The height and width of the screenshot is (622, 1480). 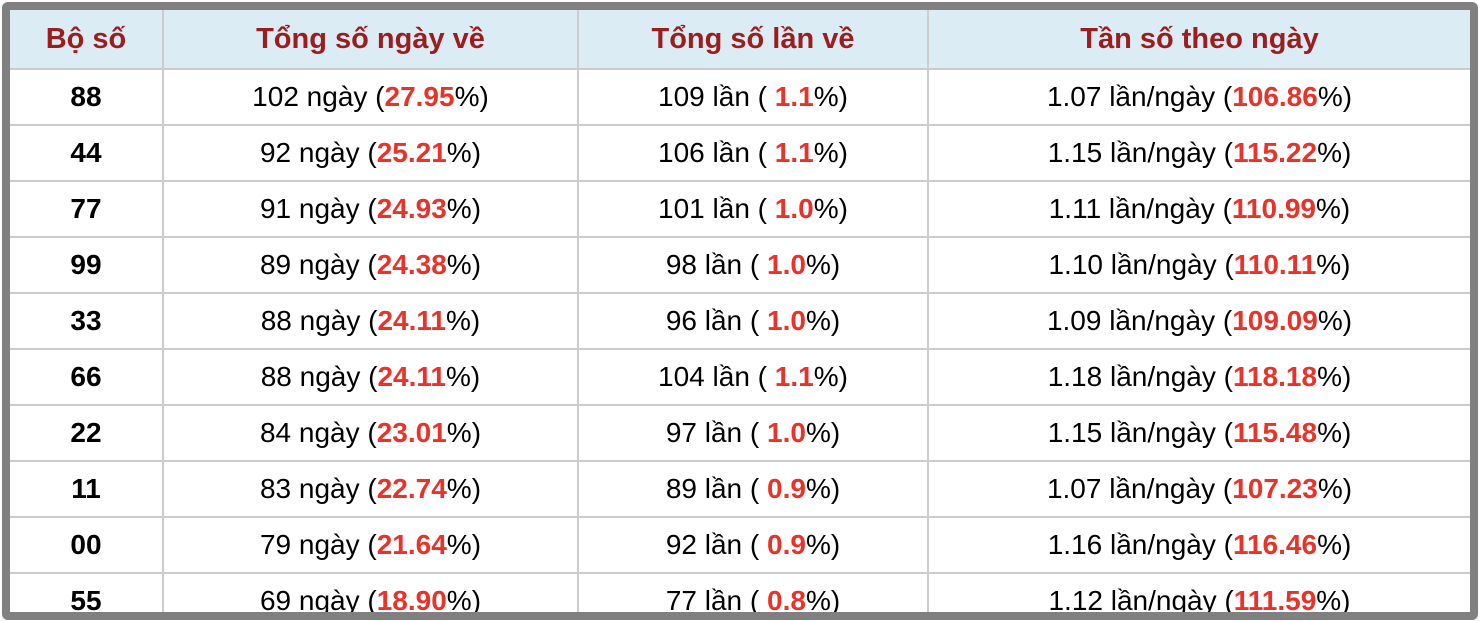 I want to click on total-times-cell: 101 lần ( 1.0%), so click(x=752, y=208).